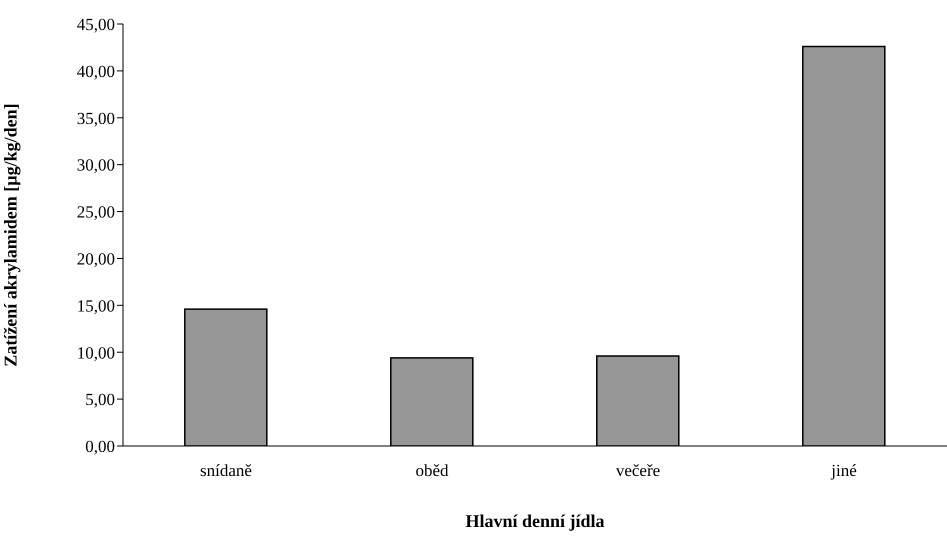  I want to click on x-tick-label: snídaně, so click(226, 470).